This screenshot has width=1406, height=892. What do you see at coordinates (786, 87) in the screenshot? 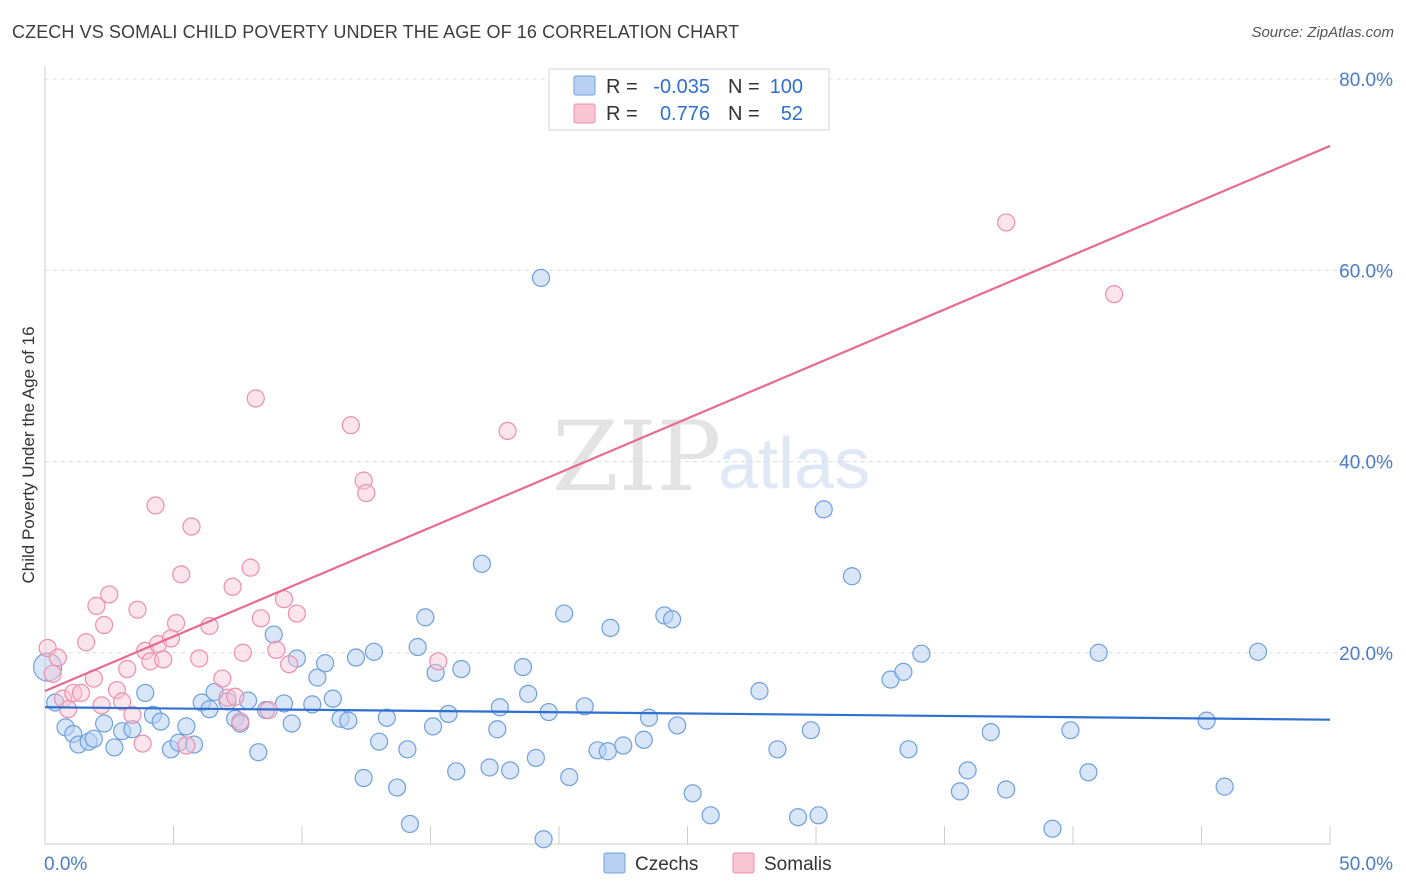
I see `legend-czech-n-value: 100` at bounding box center [786, 87].